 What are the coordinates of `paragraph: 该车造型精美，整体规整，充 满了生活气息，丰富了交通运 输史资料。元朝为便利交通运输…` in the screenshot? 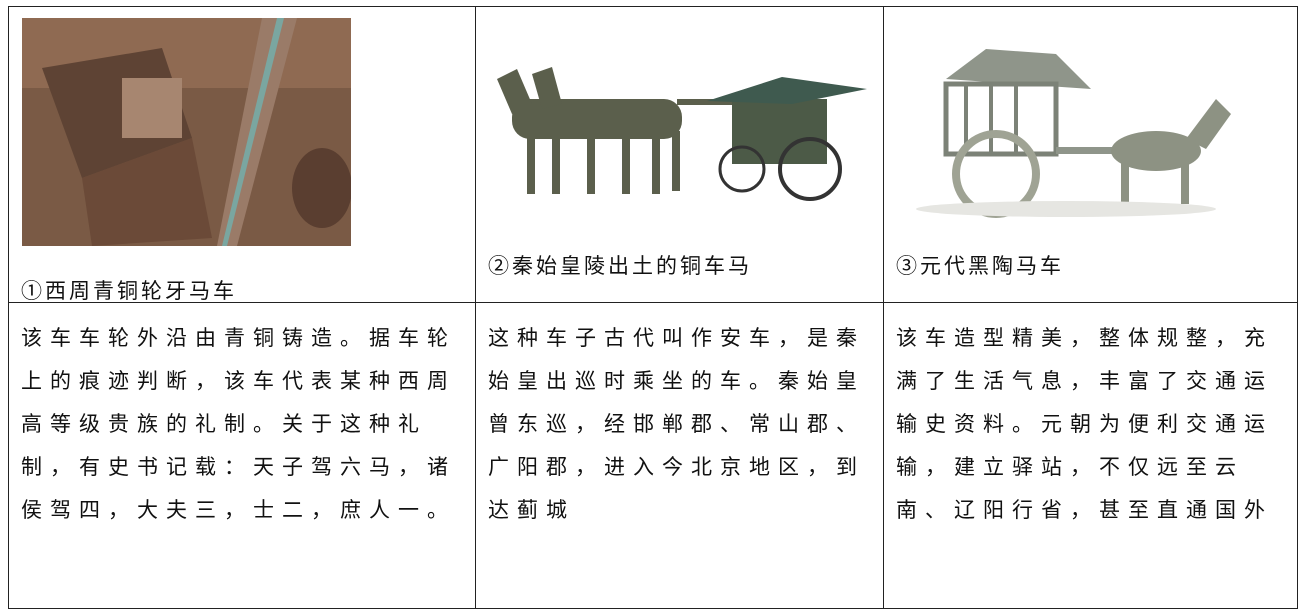 It's located at (1084, 424).